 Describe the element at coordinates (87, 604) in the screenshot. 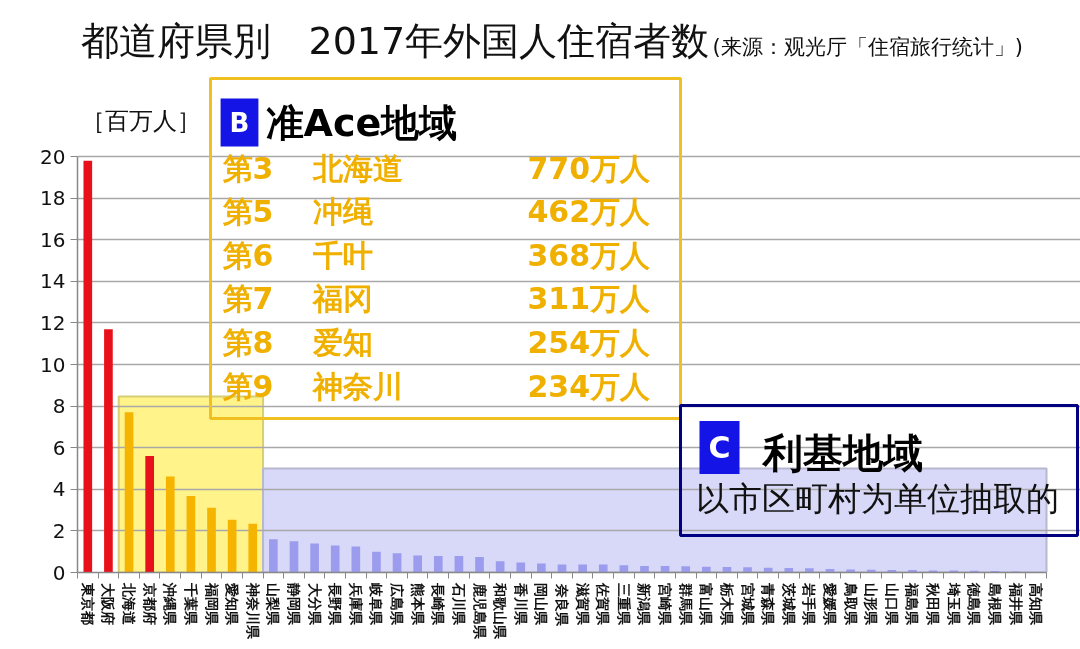

I see `x-tick-label: 東京都` at that location.